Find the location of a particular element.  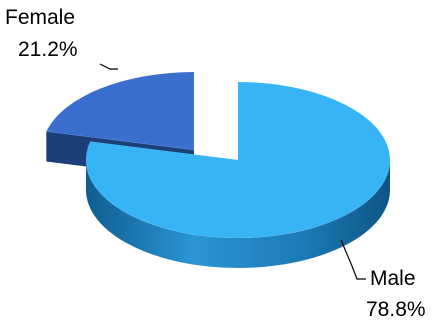

label-female-value: 21.2% is located at coordinates (48, 49).